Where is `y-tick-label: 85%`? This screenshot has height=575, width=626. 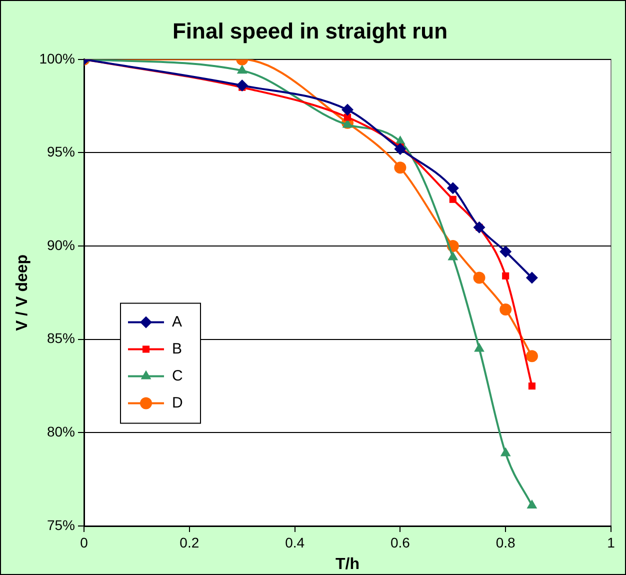 y-tick-label: 85% is located at coordinates (61, 338).